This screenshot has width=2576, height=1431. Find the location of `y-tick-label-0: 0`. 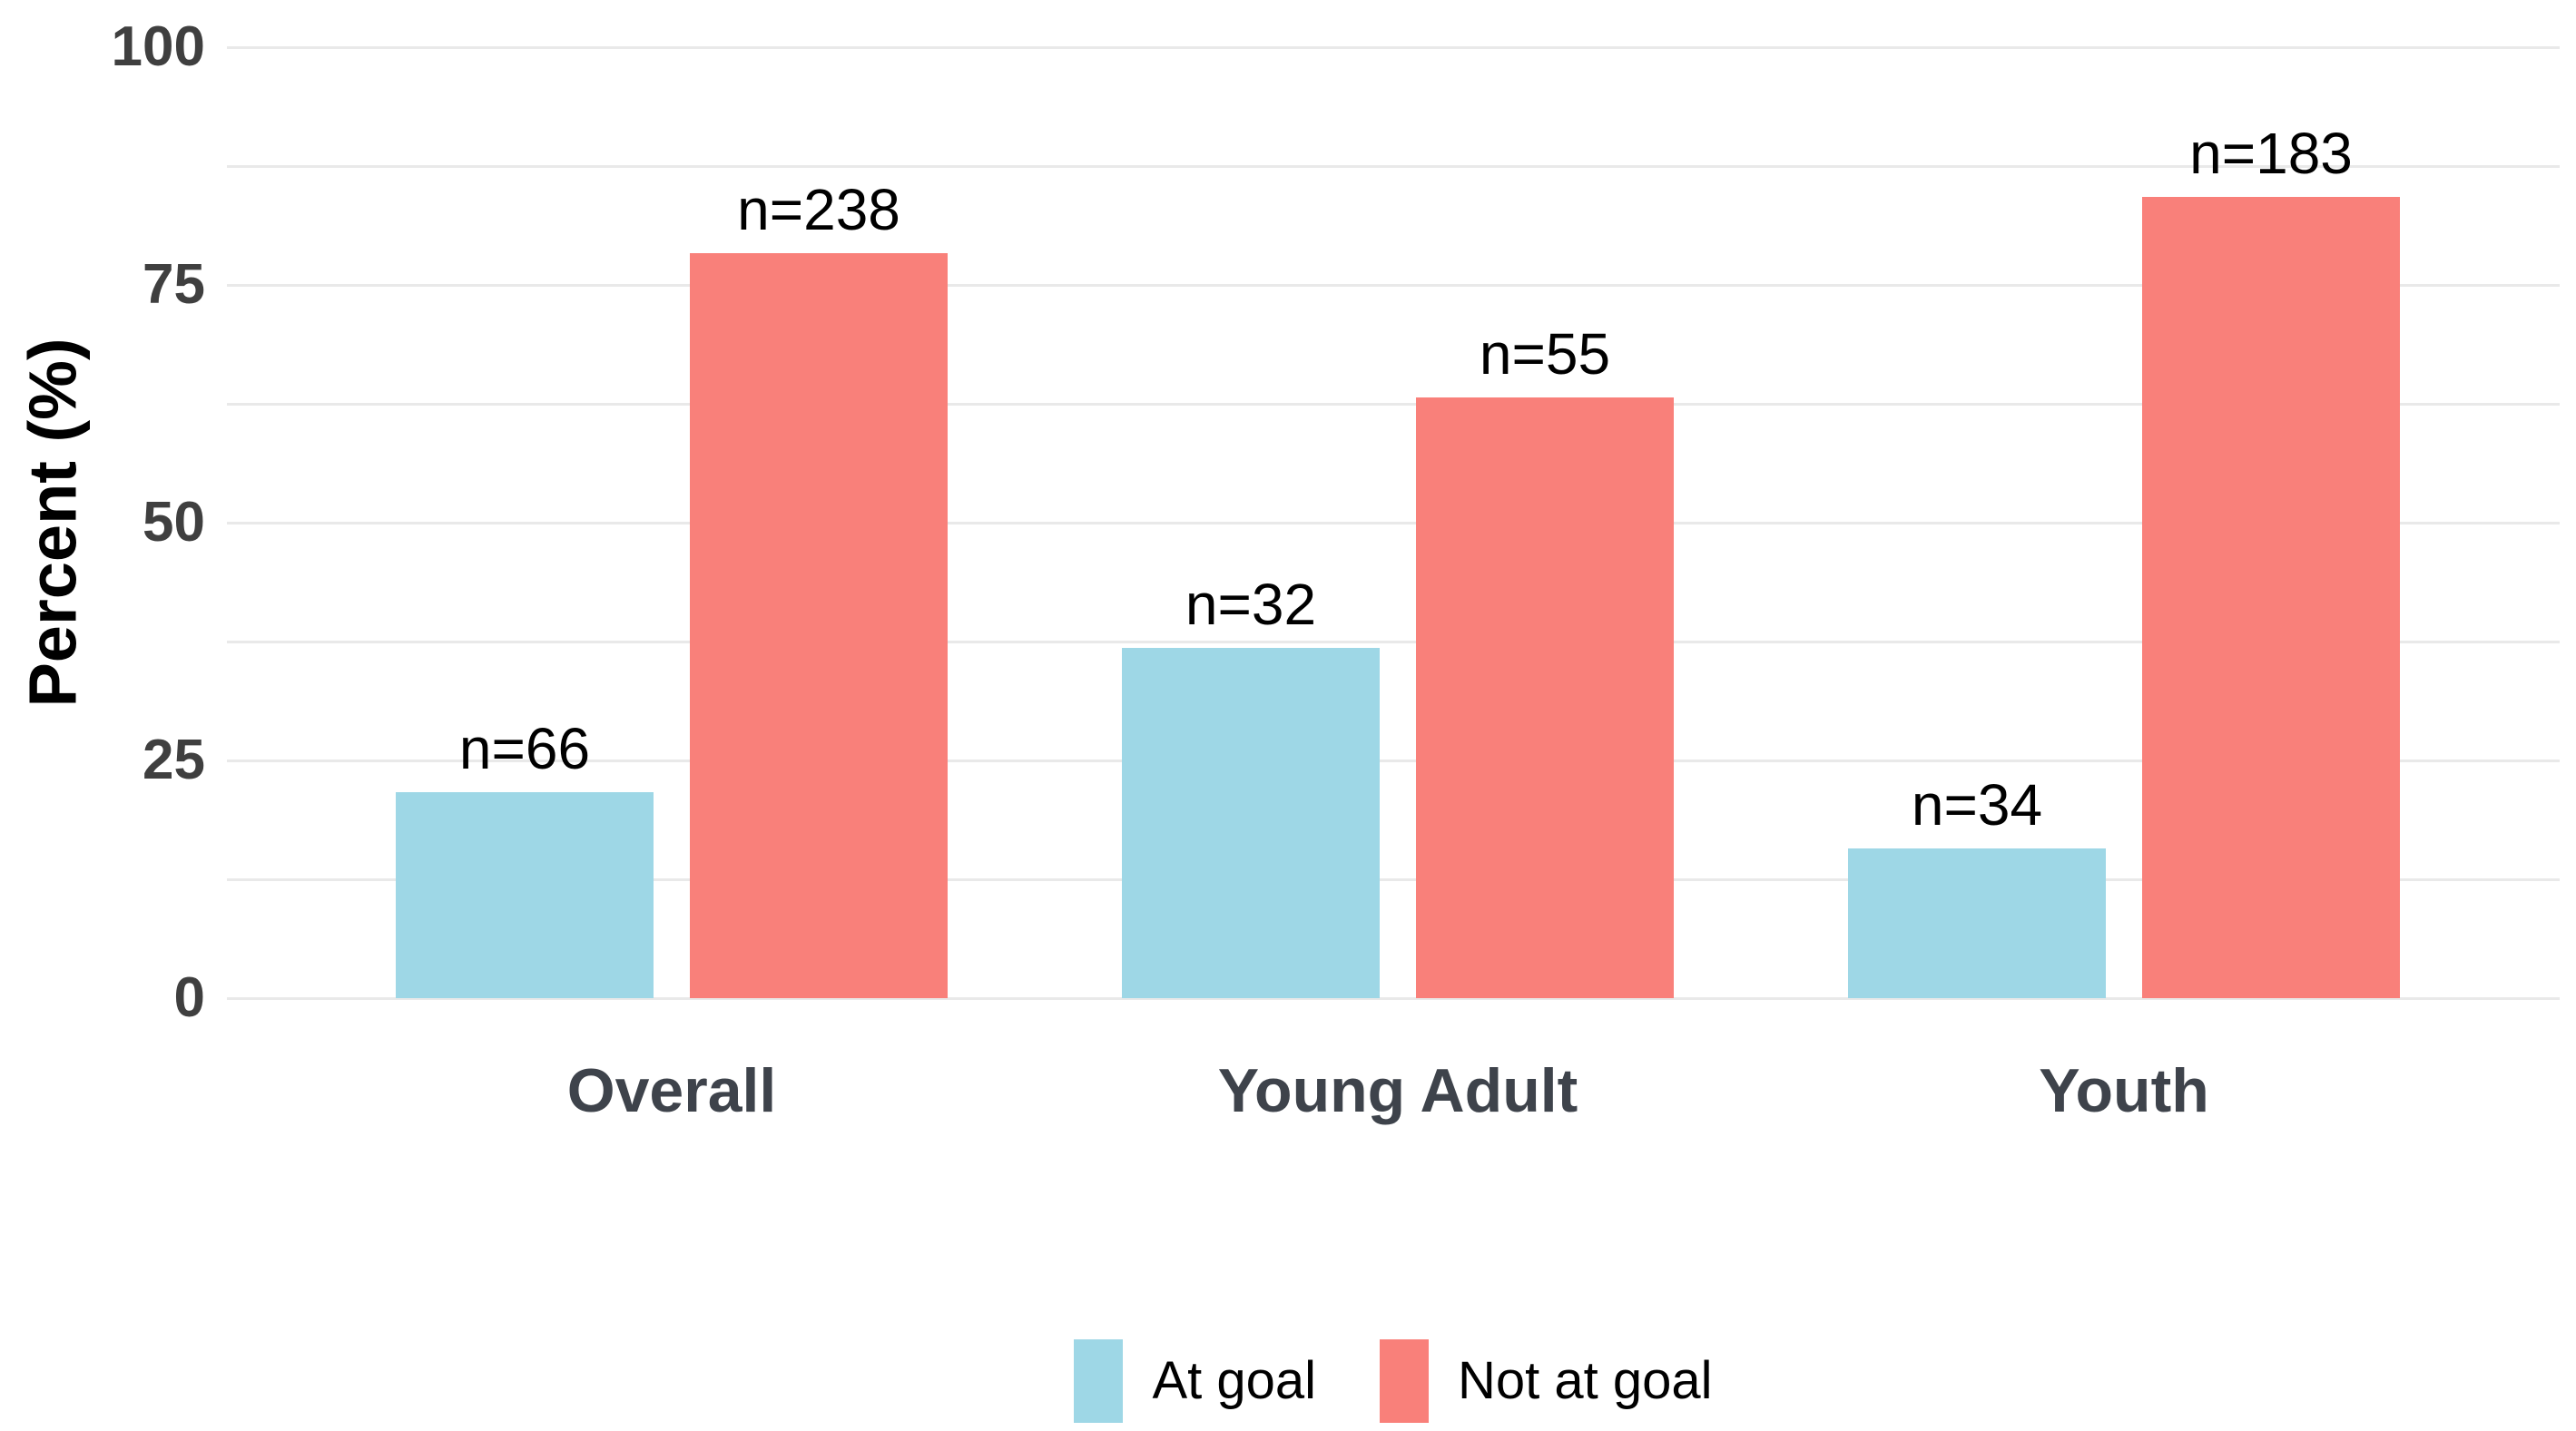

y-tick-label-0: 0 is located at coordinates (189, 998).